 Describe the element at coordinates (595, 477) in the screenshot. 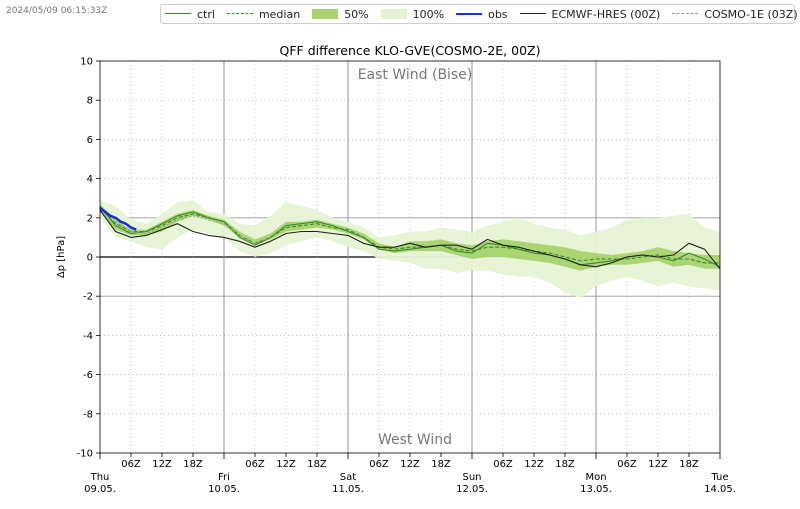

I see `x-day-label: Mon` at that location.